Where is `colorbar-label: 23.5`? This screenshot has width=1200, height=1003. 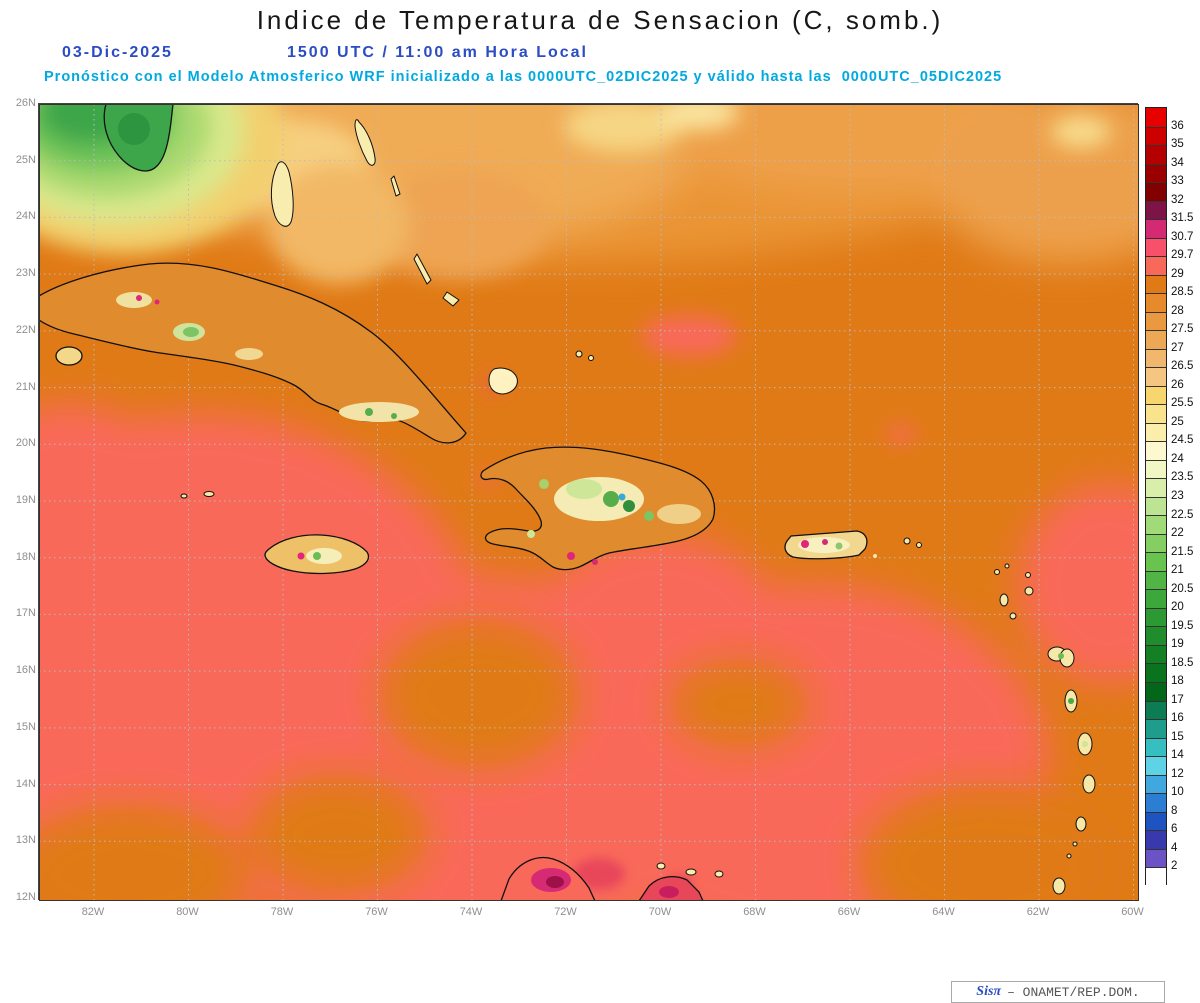
colorbar-label: 23.5 is located at coordinates (1182, 477).